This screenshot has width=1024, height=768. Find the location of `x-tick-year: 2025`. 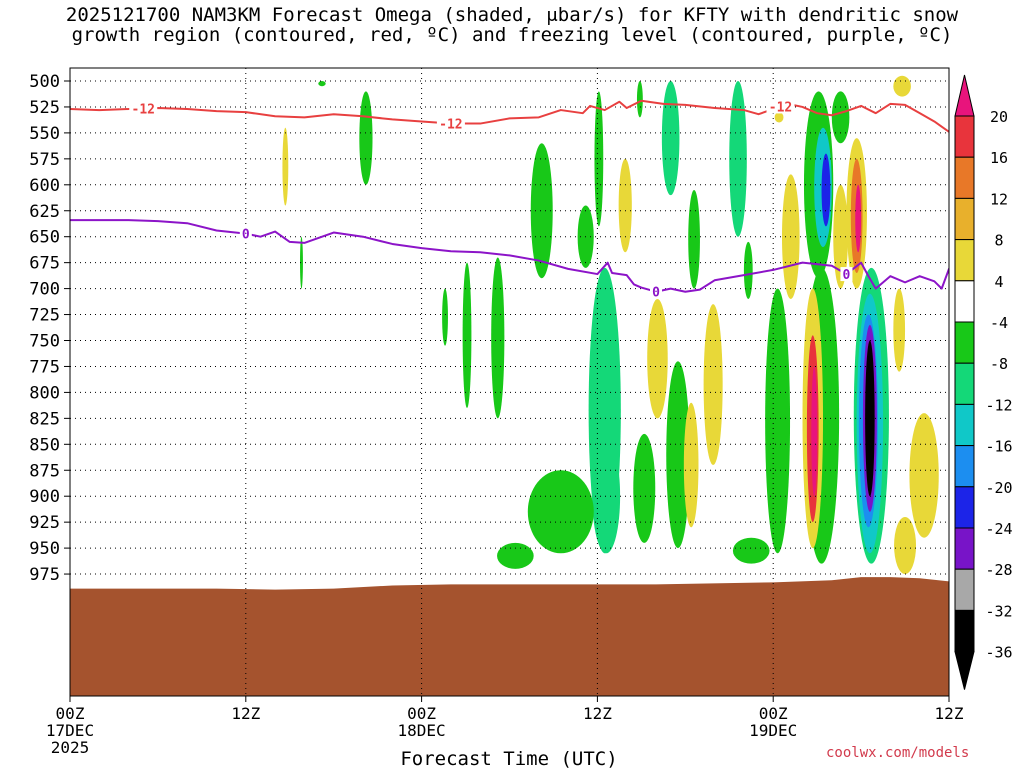

x-tick-year: 2025 is located at coordinates (70, 747).